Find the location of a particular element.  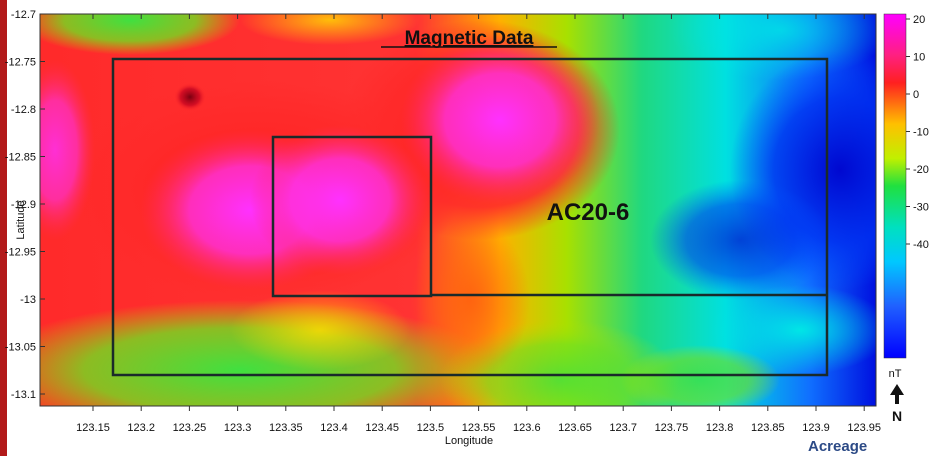

x-tick-label: 123.55 is located at coordinates (479, 428).